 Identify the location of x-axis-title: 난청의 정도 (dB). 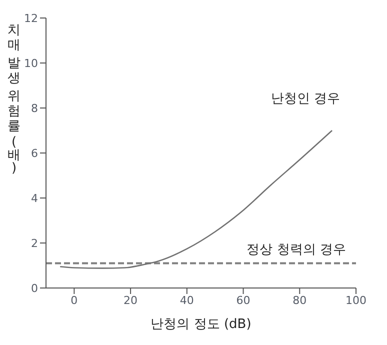
(201, 324).